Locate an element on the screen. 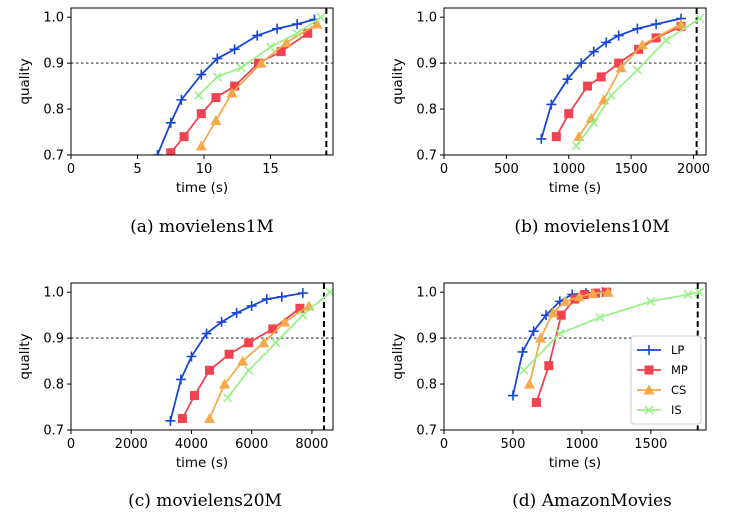 The image size is (750, 518). legend-marker-is is located at coordinates (649, 410).